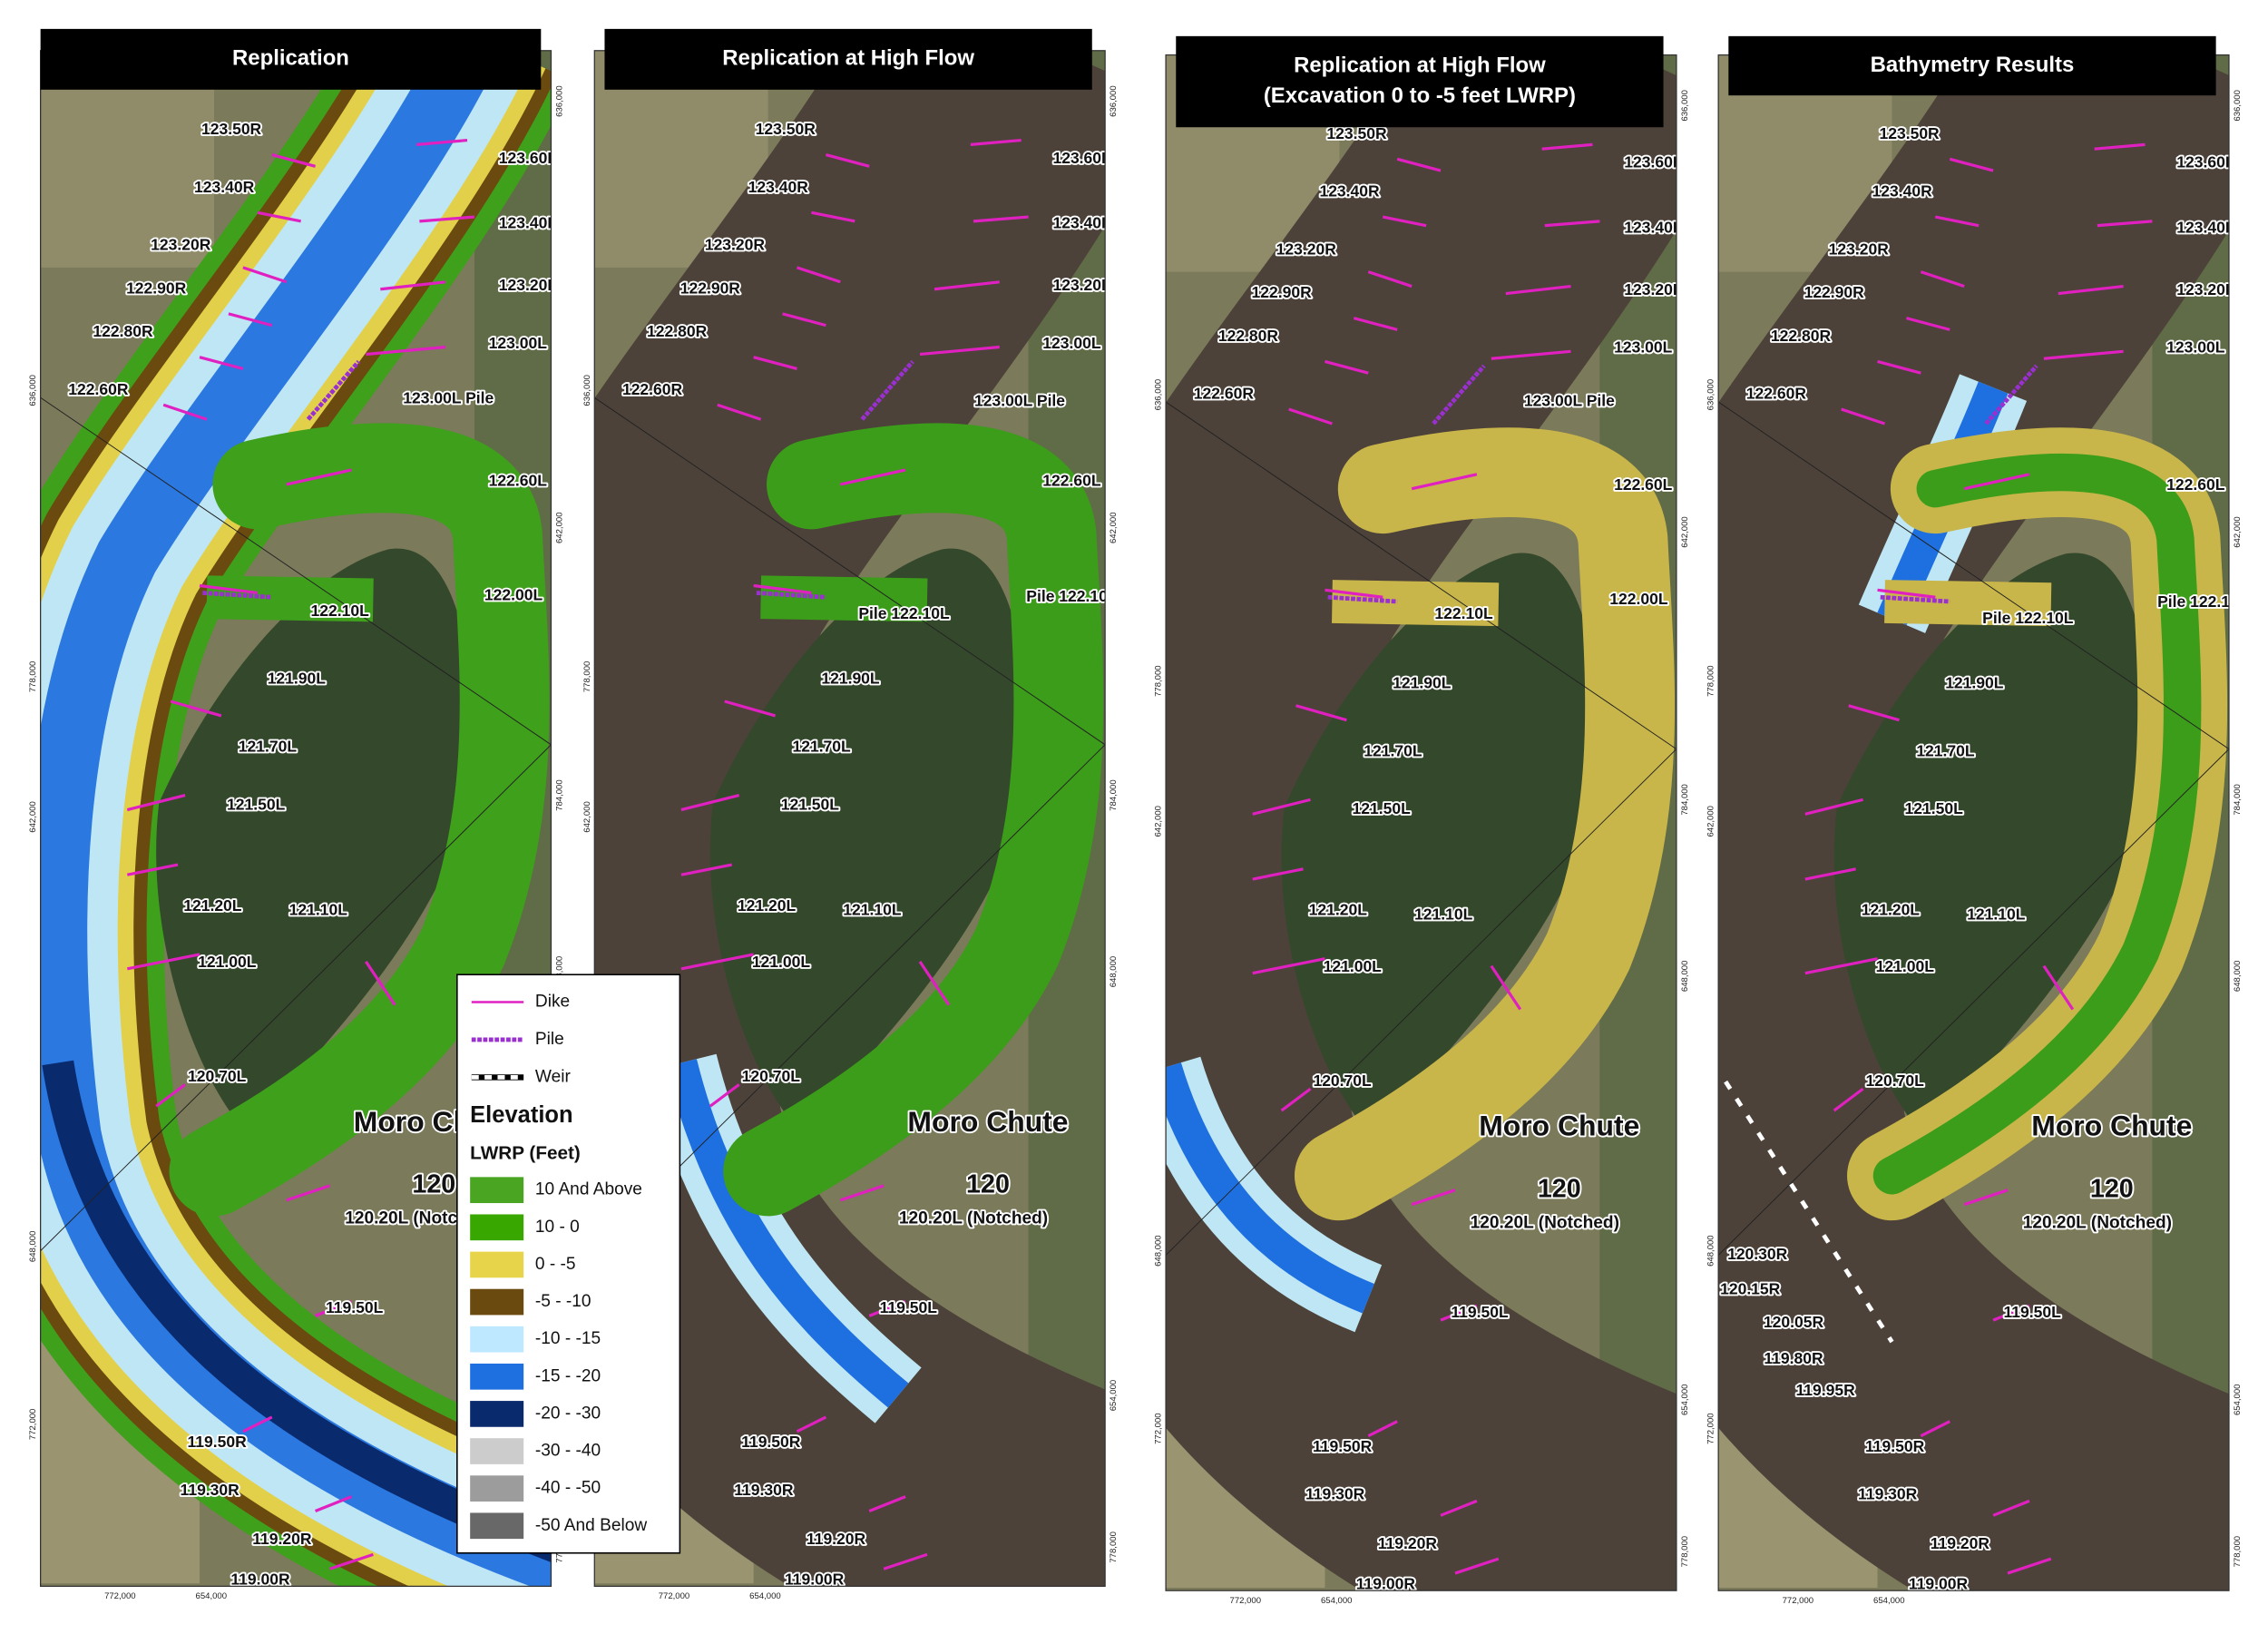  What do you see at coordinates (772, 1076) in the screenshot?
I see `river-mile-label: 120.70L` at bounding box center [772, 1076].